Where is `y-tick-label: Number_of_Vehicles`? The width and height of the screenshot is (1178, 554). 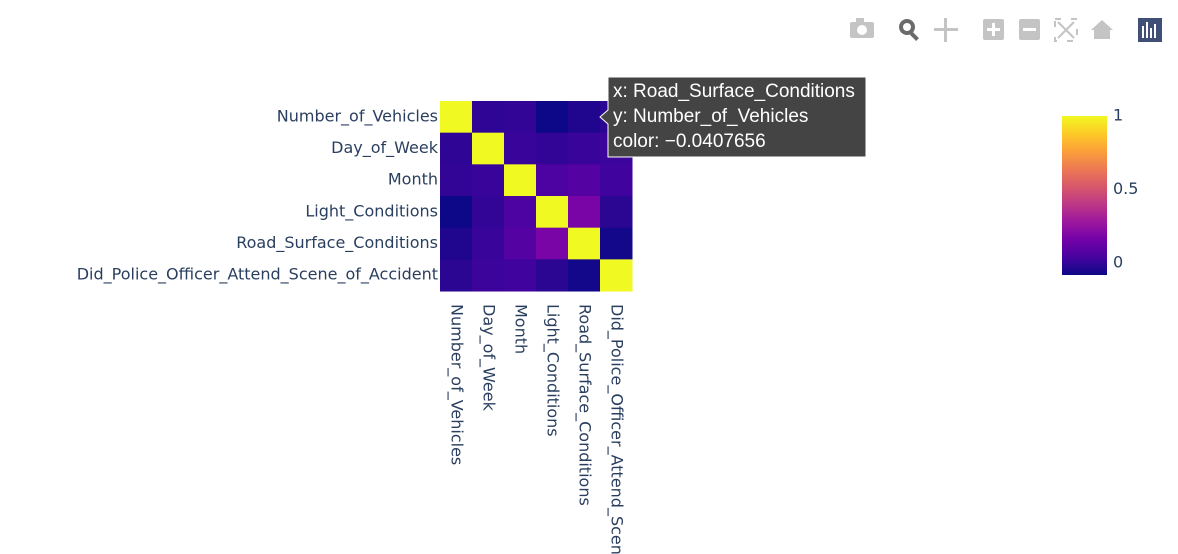
y-tick-label: Number_of_Vehicles is located at coordinates (357, 116).